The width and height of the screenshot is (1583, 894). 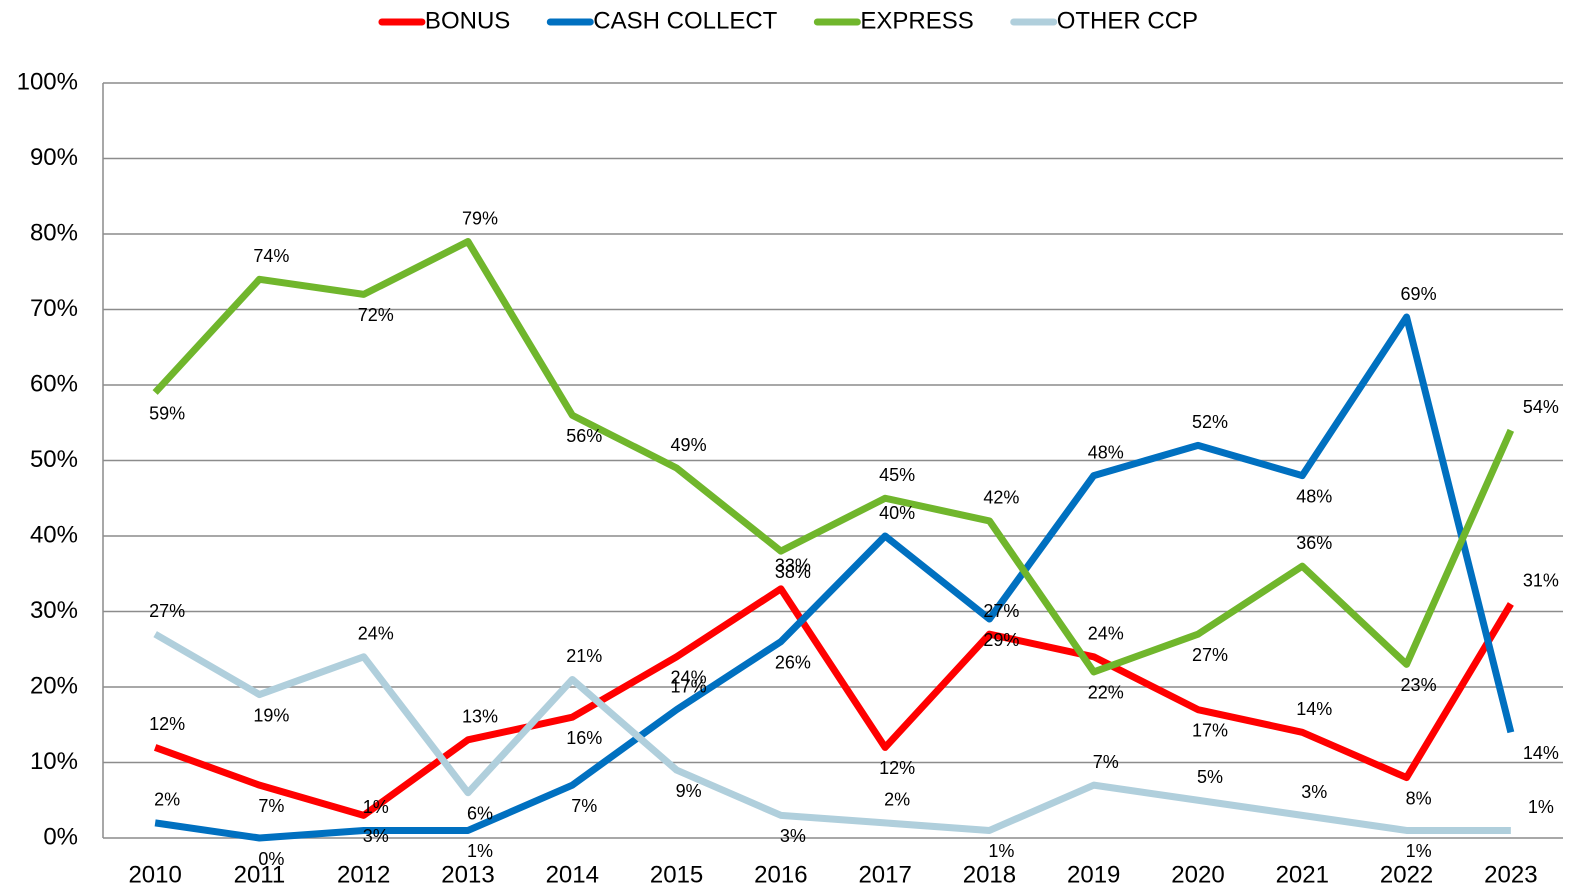 I want to click on data-label: 31%, so click(x=1541, y=581).